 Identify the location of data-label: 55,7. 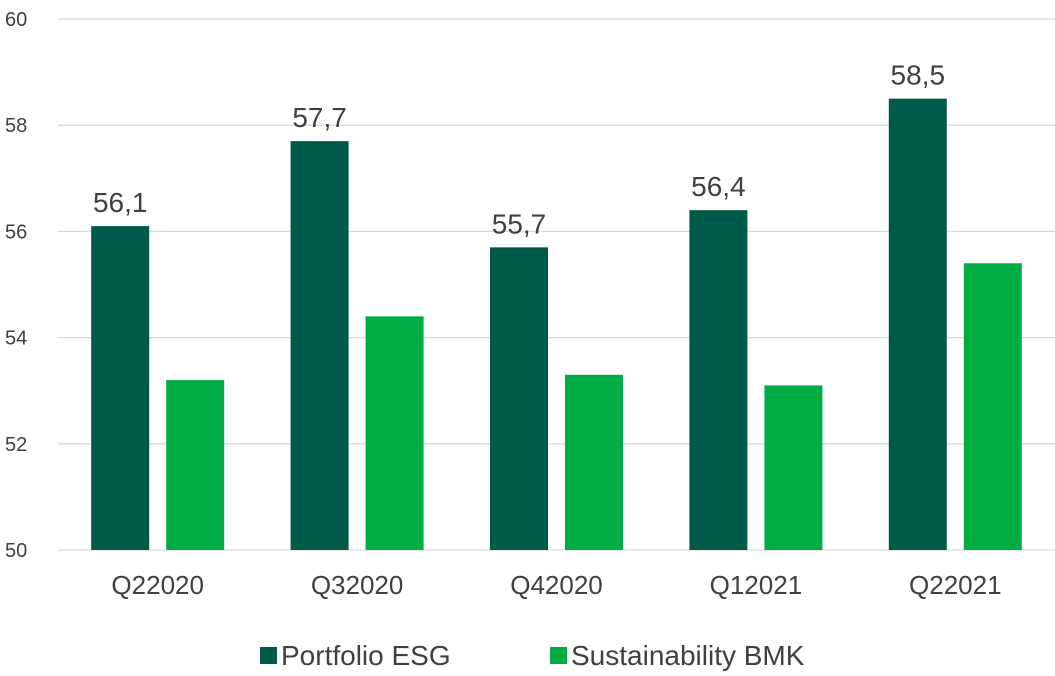
(519, 223).